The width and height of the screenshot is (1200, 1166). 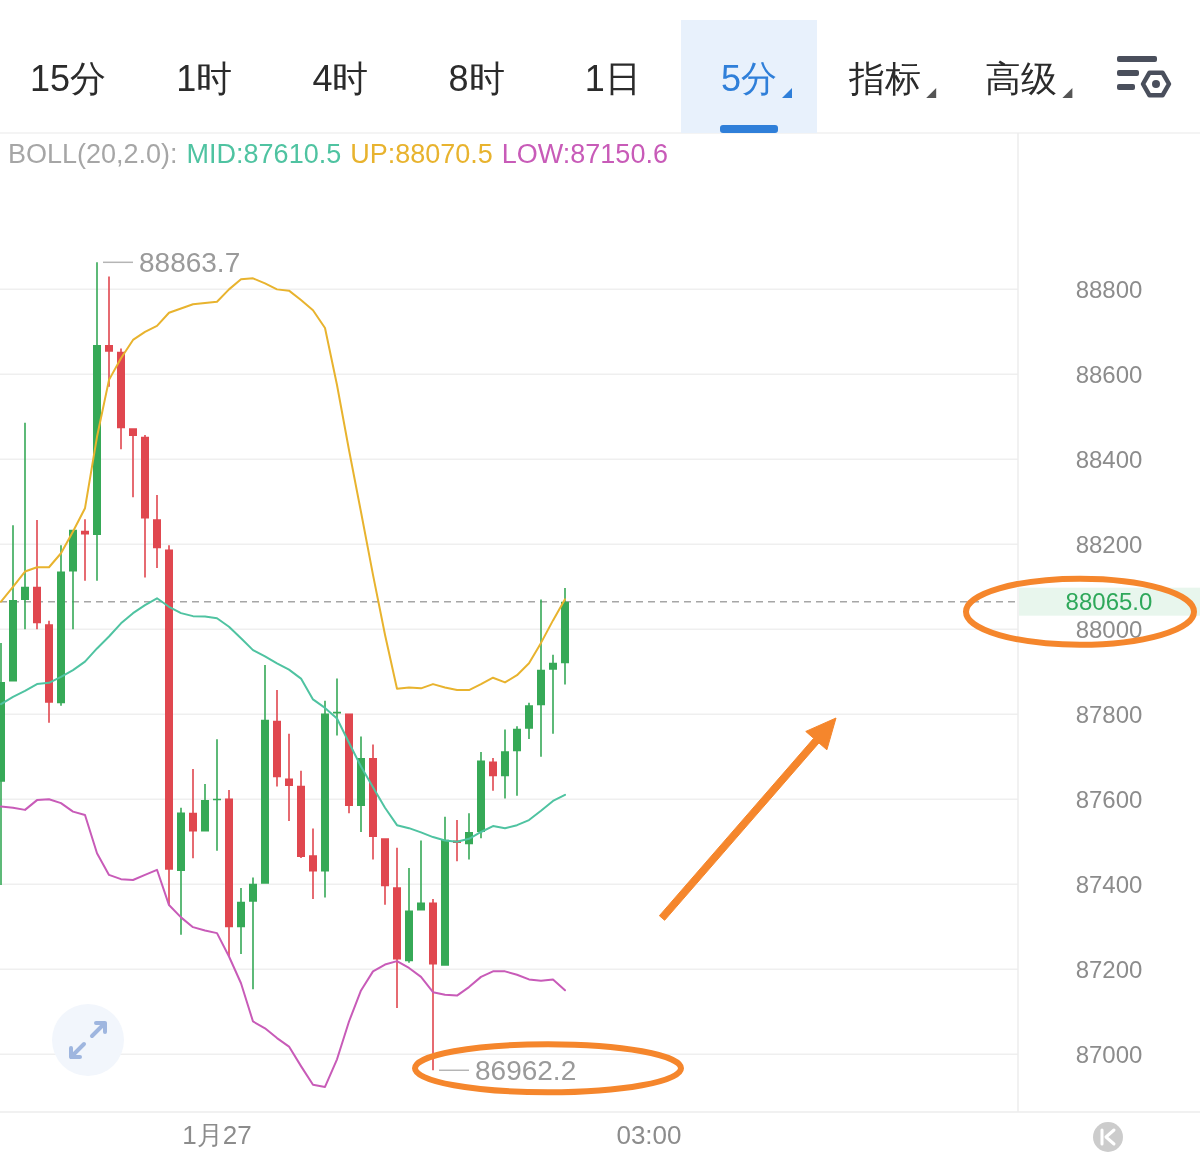 What do you see at coordinates (338, 154) in the screenshot?
I see `legend: BOLL(20,2.0): MID:87610.5 UP:88070.5 LOW:87150.6` at bounding box center [338, 154].